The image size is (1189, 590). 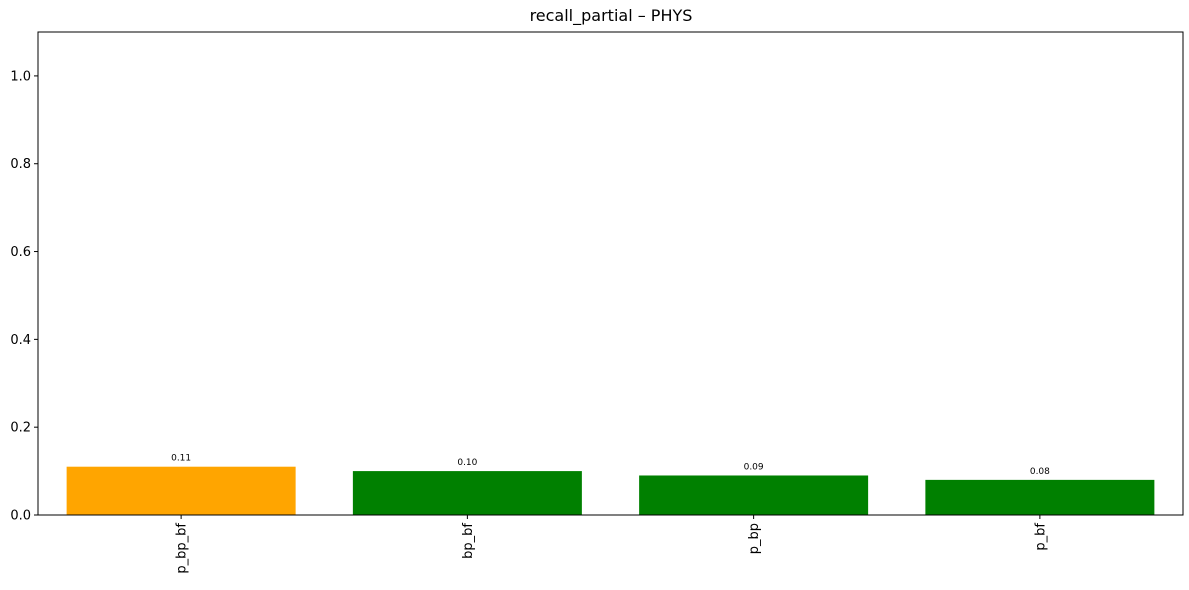 I want to click on y-tick-label: 1.0, so click(x=20, y=76).